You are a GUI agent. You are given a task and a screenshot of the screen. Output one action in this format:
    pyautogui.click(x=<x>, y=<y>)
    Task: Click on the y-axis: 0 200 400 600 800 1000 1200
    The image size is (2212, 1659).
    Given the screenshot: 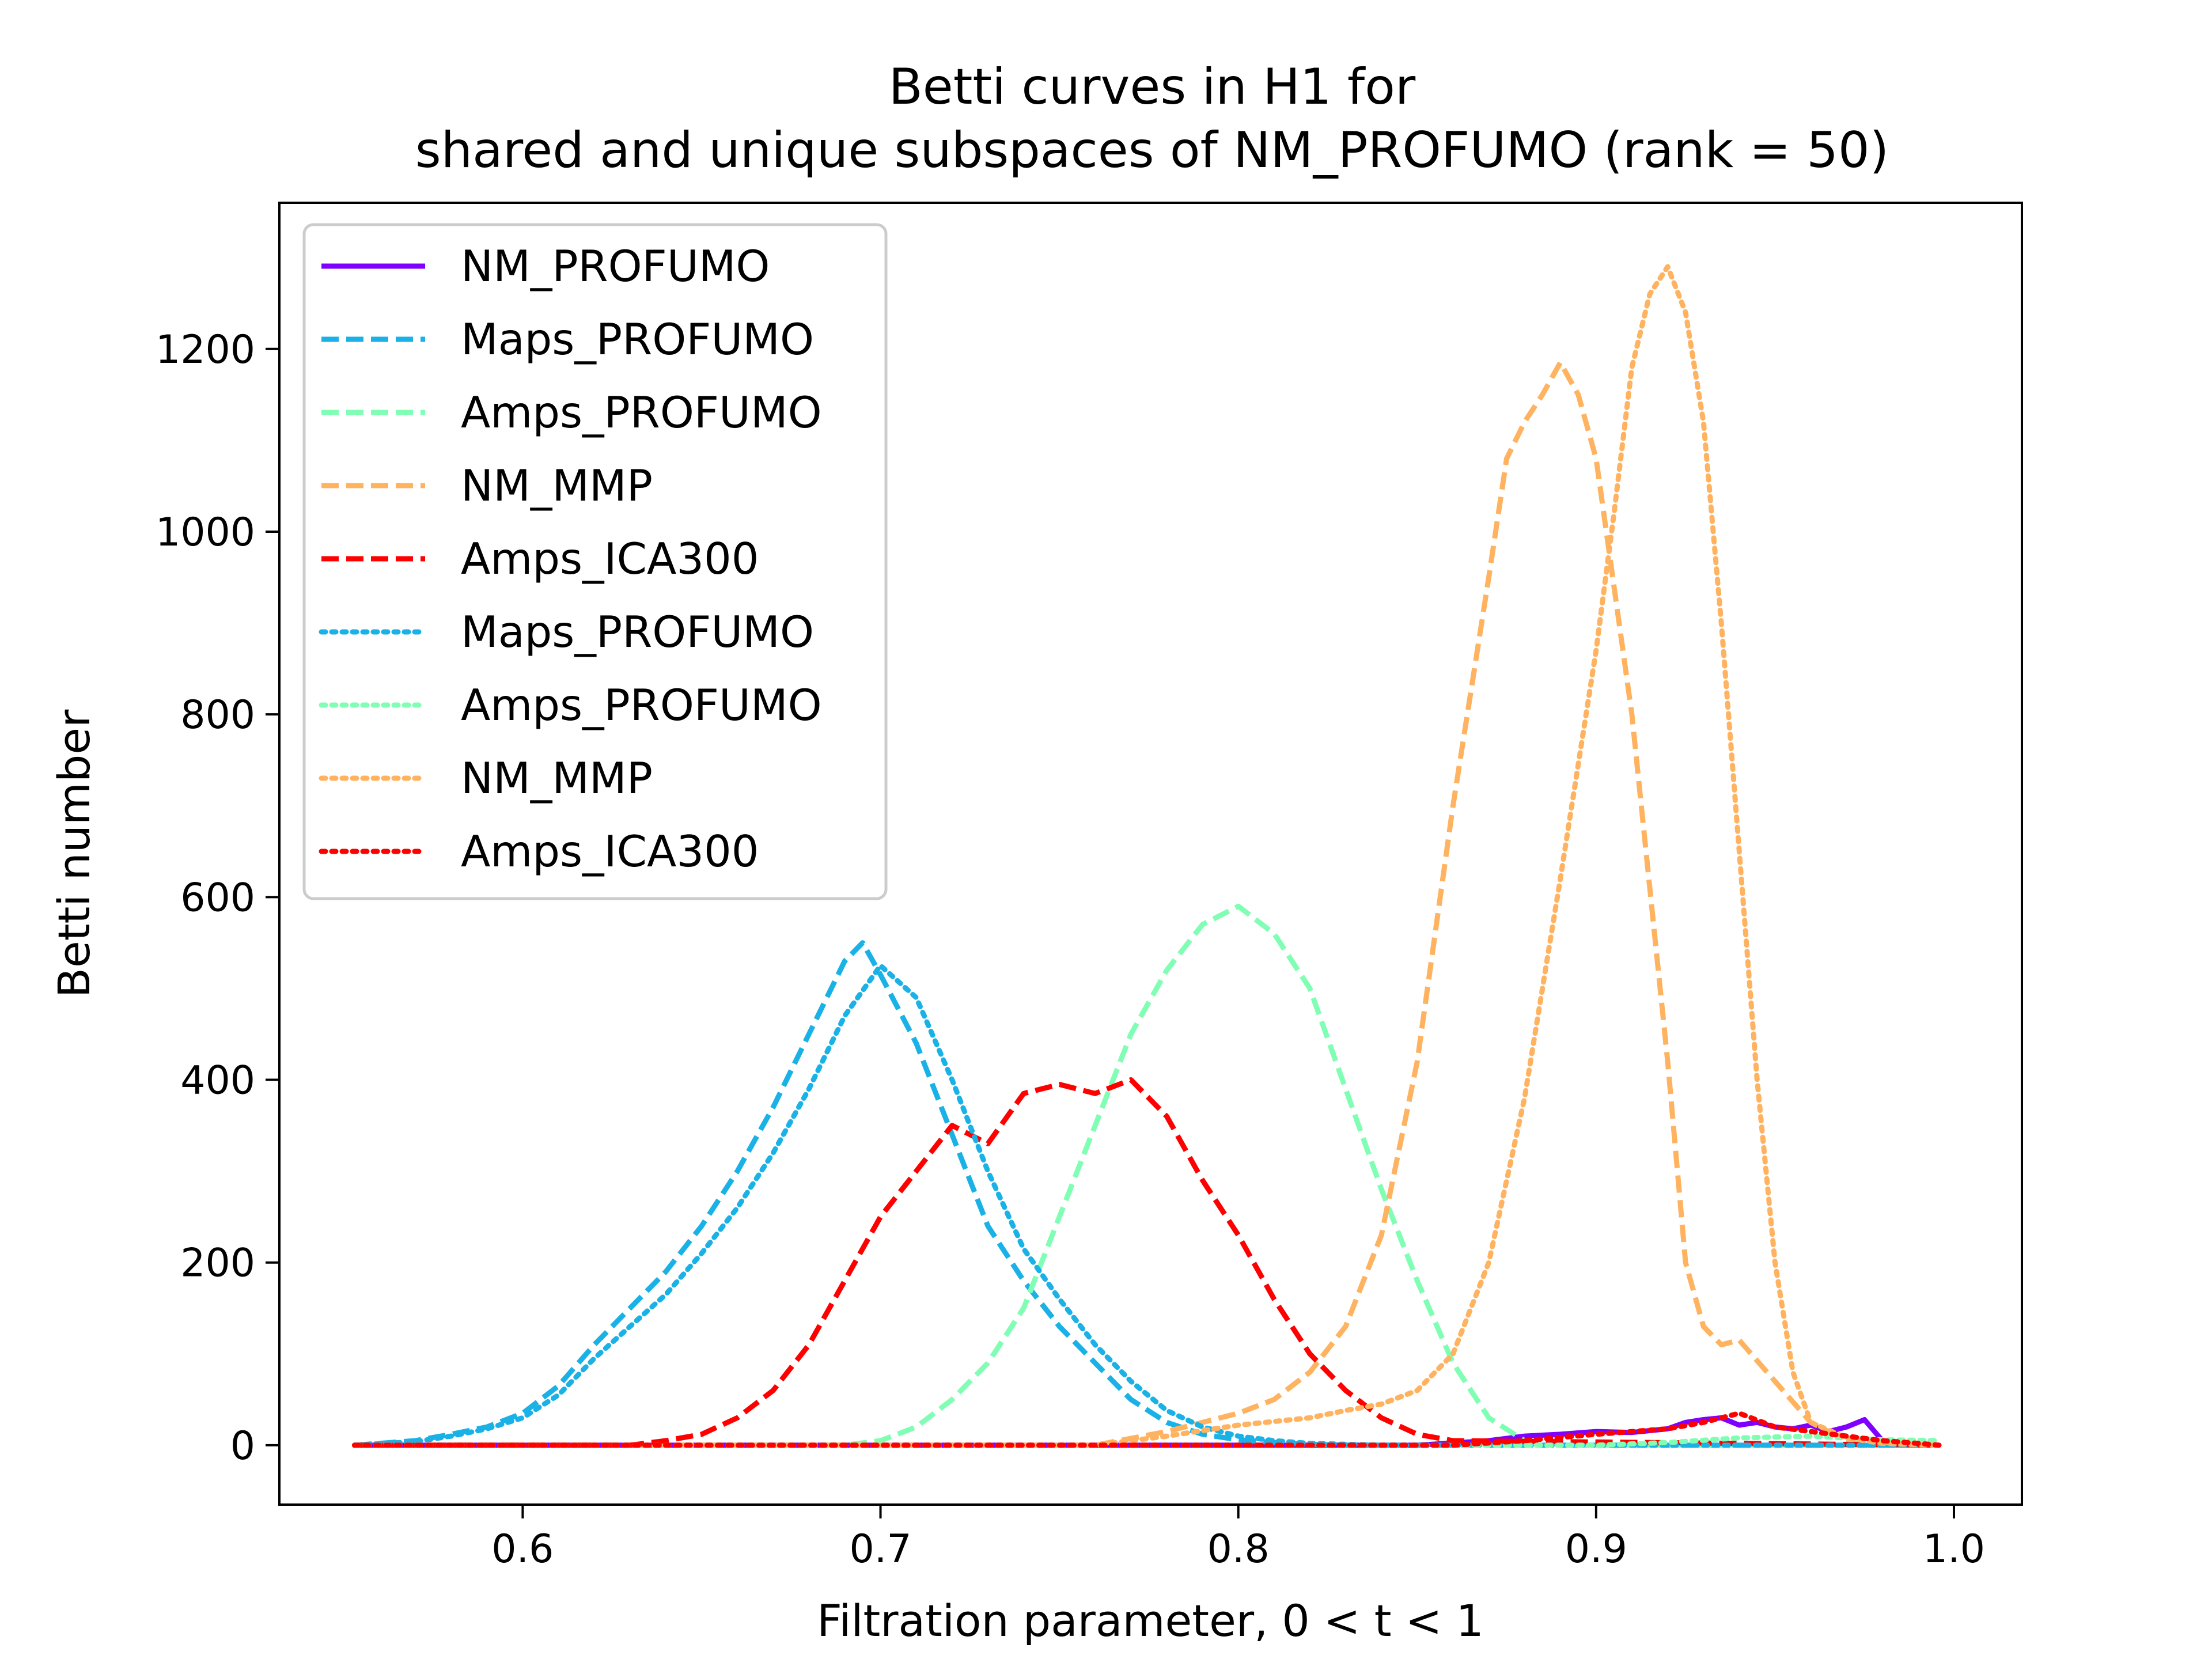 What is the action you would take?
    pyautogui.click(x=217, y=898)
    